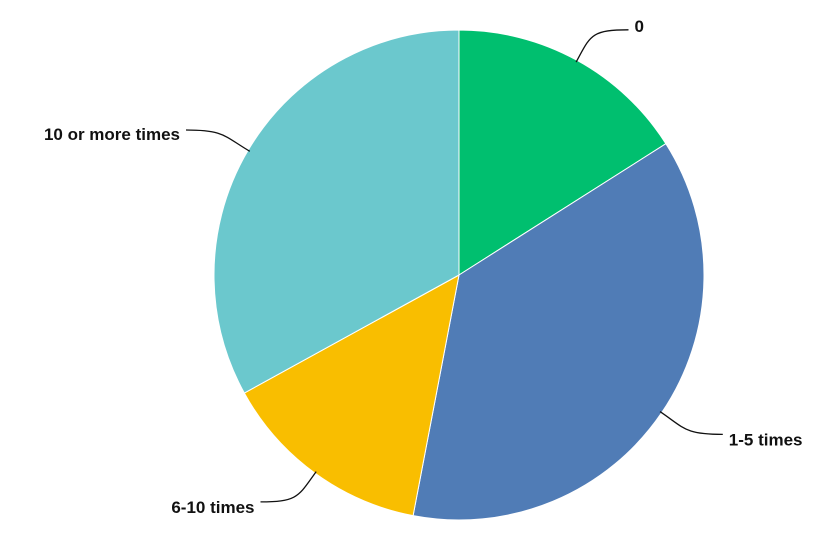  I want to click on leader-line-10-or-more-times, so click(218, 140).